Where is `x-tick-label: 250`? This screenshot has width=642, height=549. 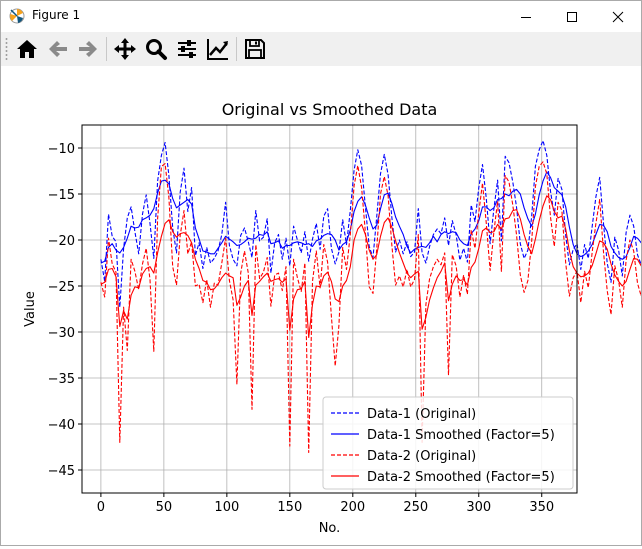
x-tick-label: 250 is located at coordinates (415, 507).